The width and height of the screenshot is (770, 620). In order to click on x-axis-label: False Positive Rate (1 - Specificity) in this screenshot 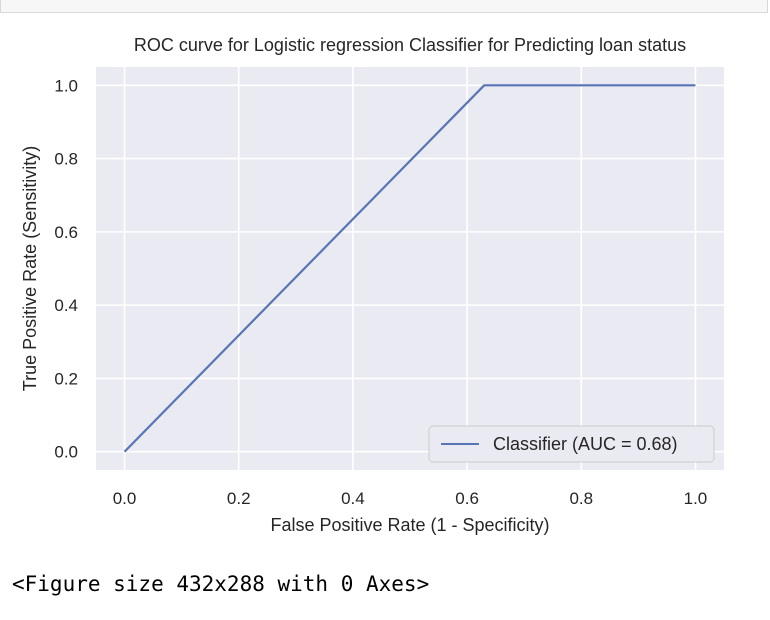, I will do `click(409, 525)`.